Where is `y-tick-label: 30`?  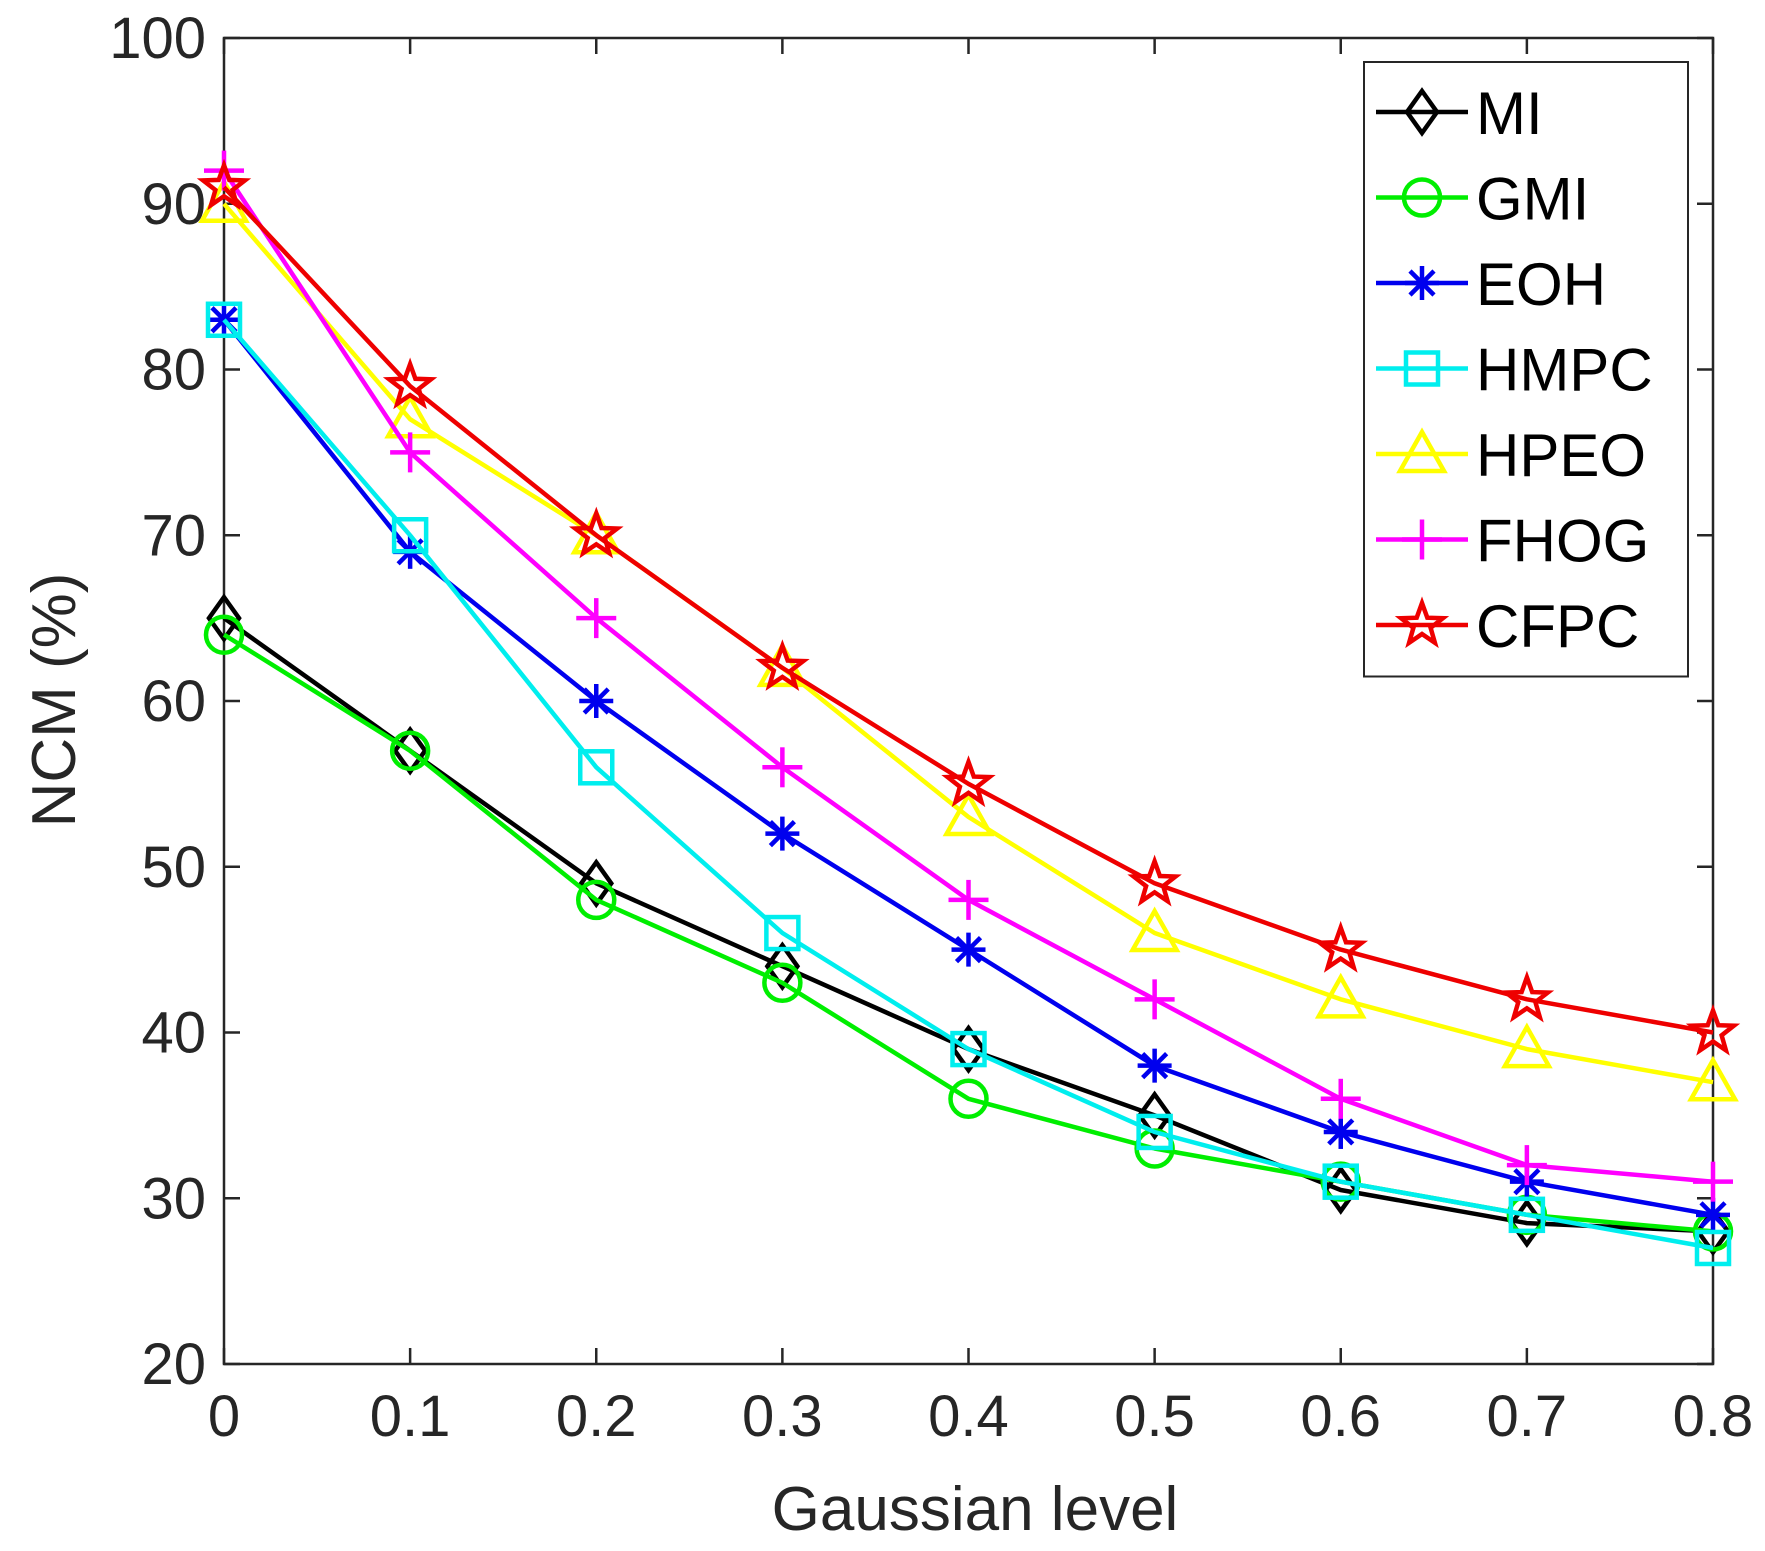
y-tick-label: 30 is located at coordinates (173, 1198).